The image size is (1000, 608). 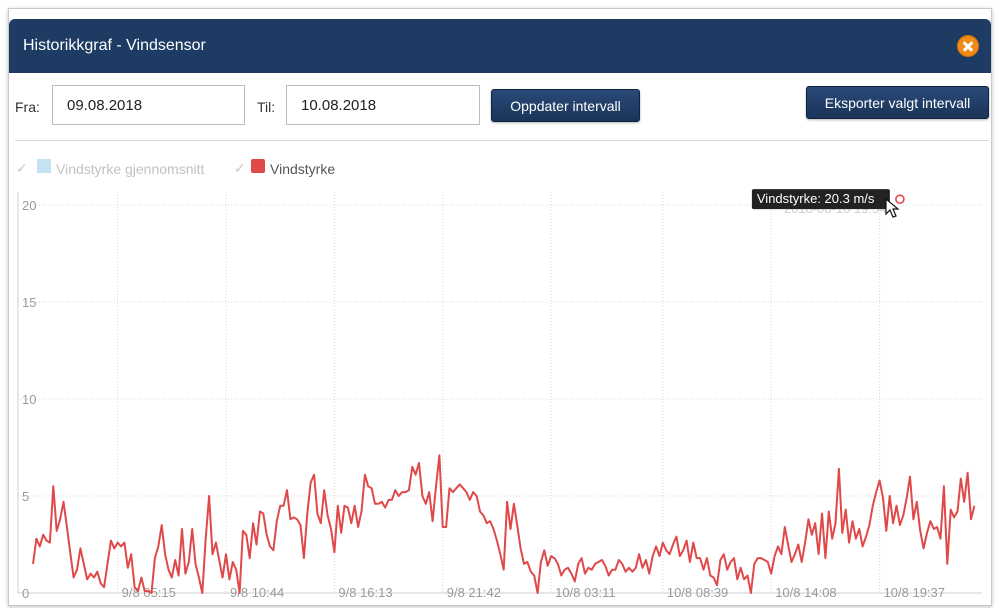 I want to click on close-icon, so click(x=968, y=46).